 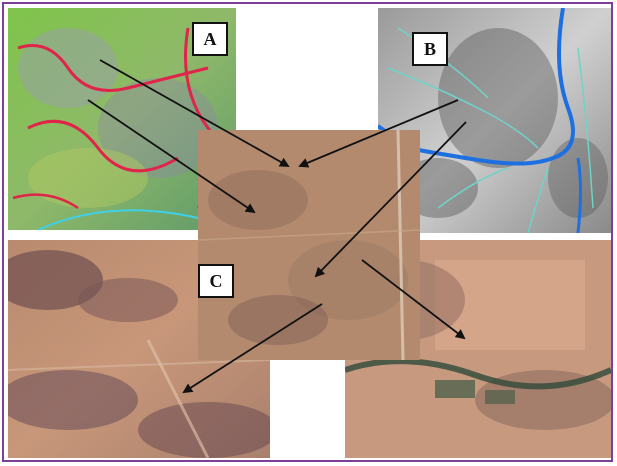 I want to click on label-b: B, so click(x=430, y=49).